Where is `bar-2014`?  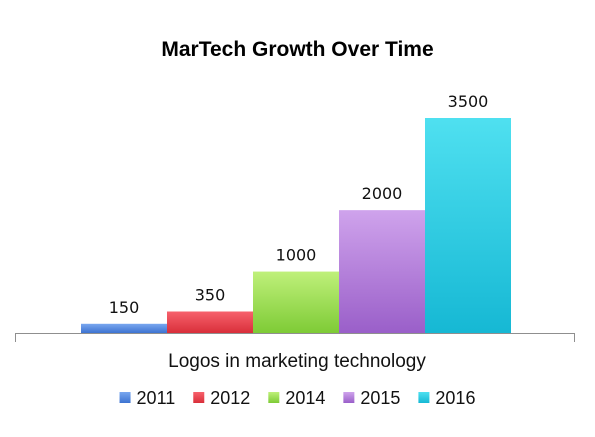
bar-2014 is located at coordinates (296, 302).